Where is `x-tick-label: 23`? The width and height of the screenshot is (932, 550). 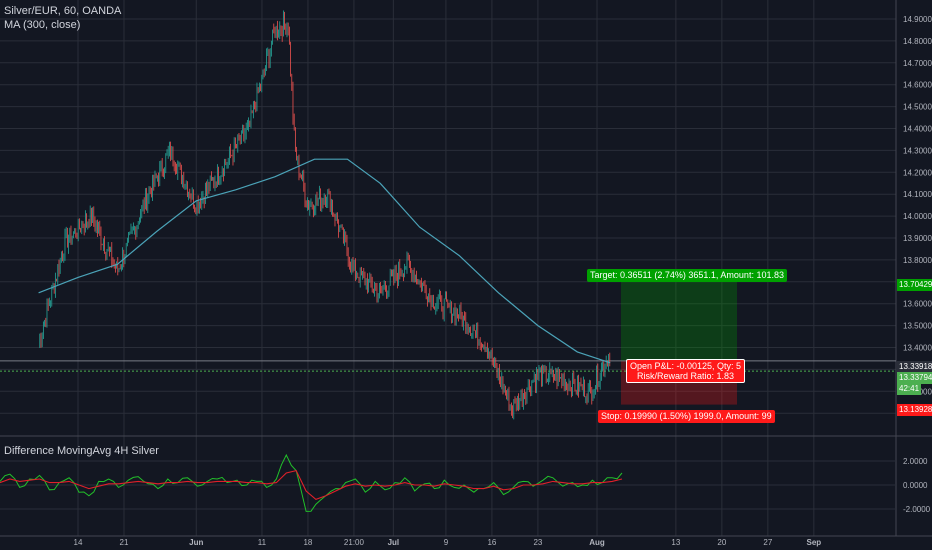
x-tick-label: 23 is located at coordinates (537, 542).